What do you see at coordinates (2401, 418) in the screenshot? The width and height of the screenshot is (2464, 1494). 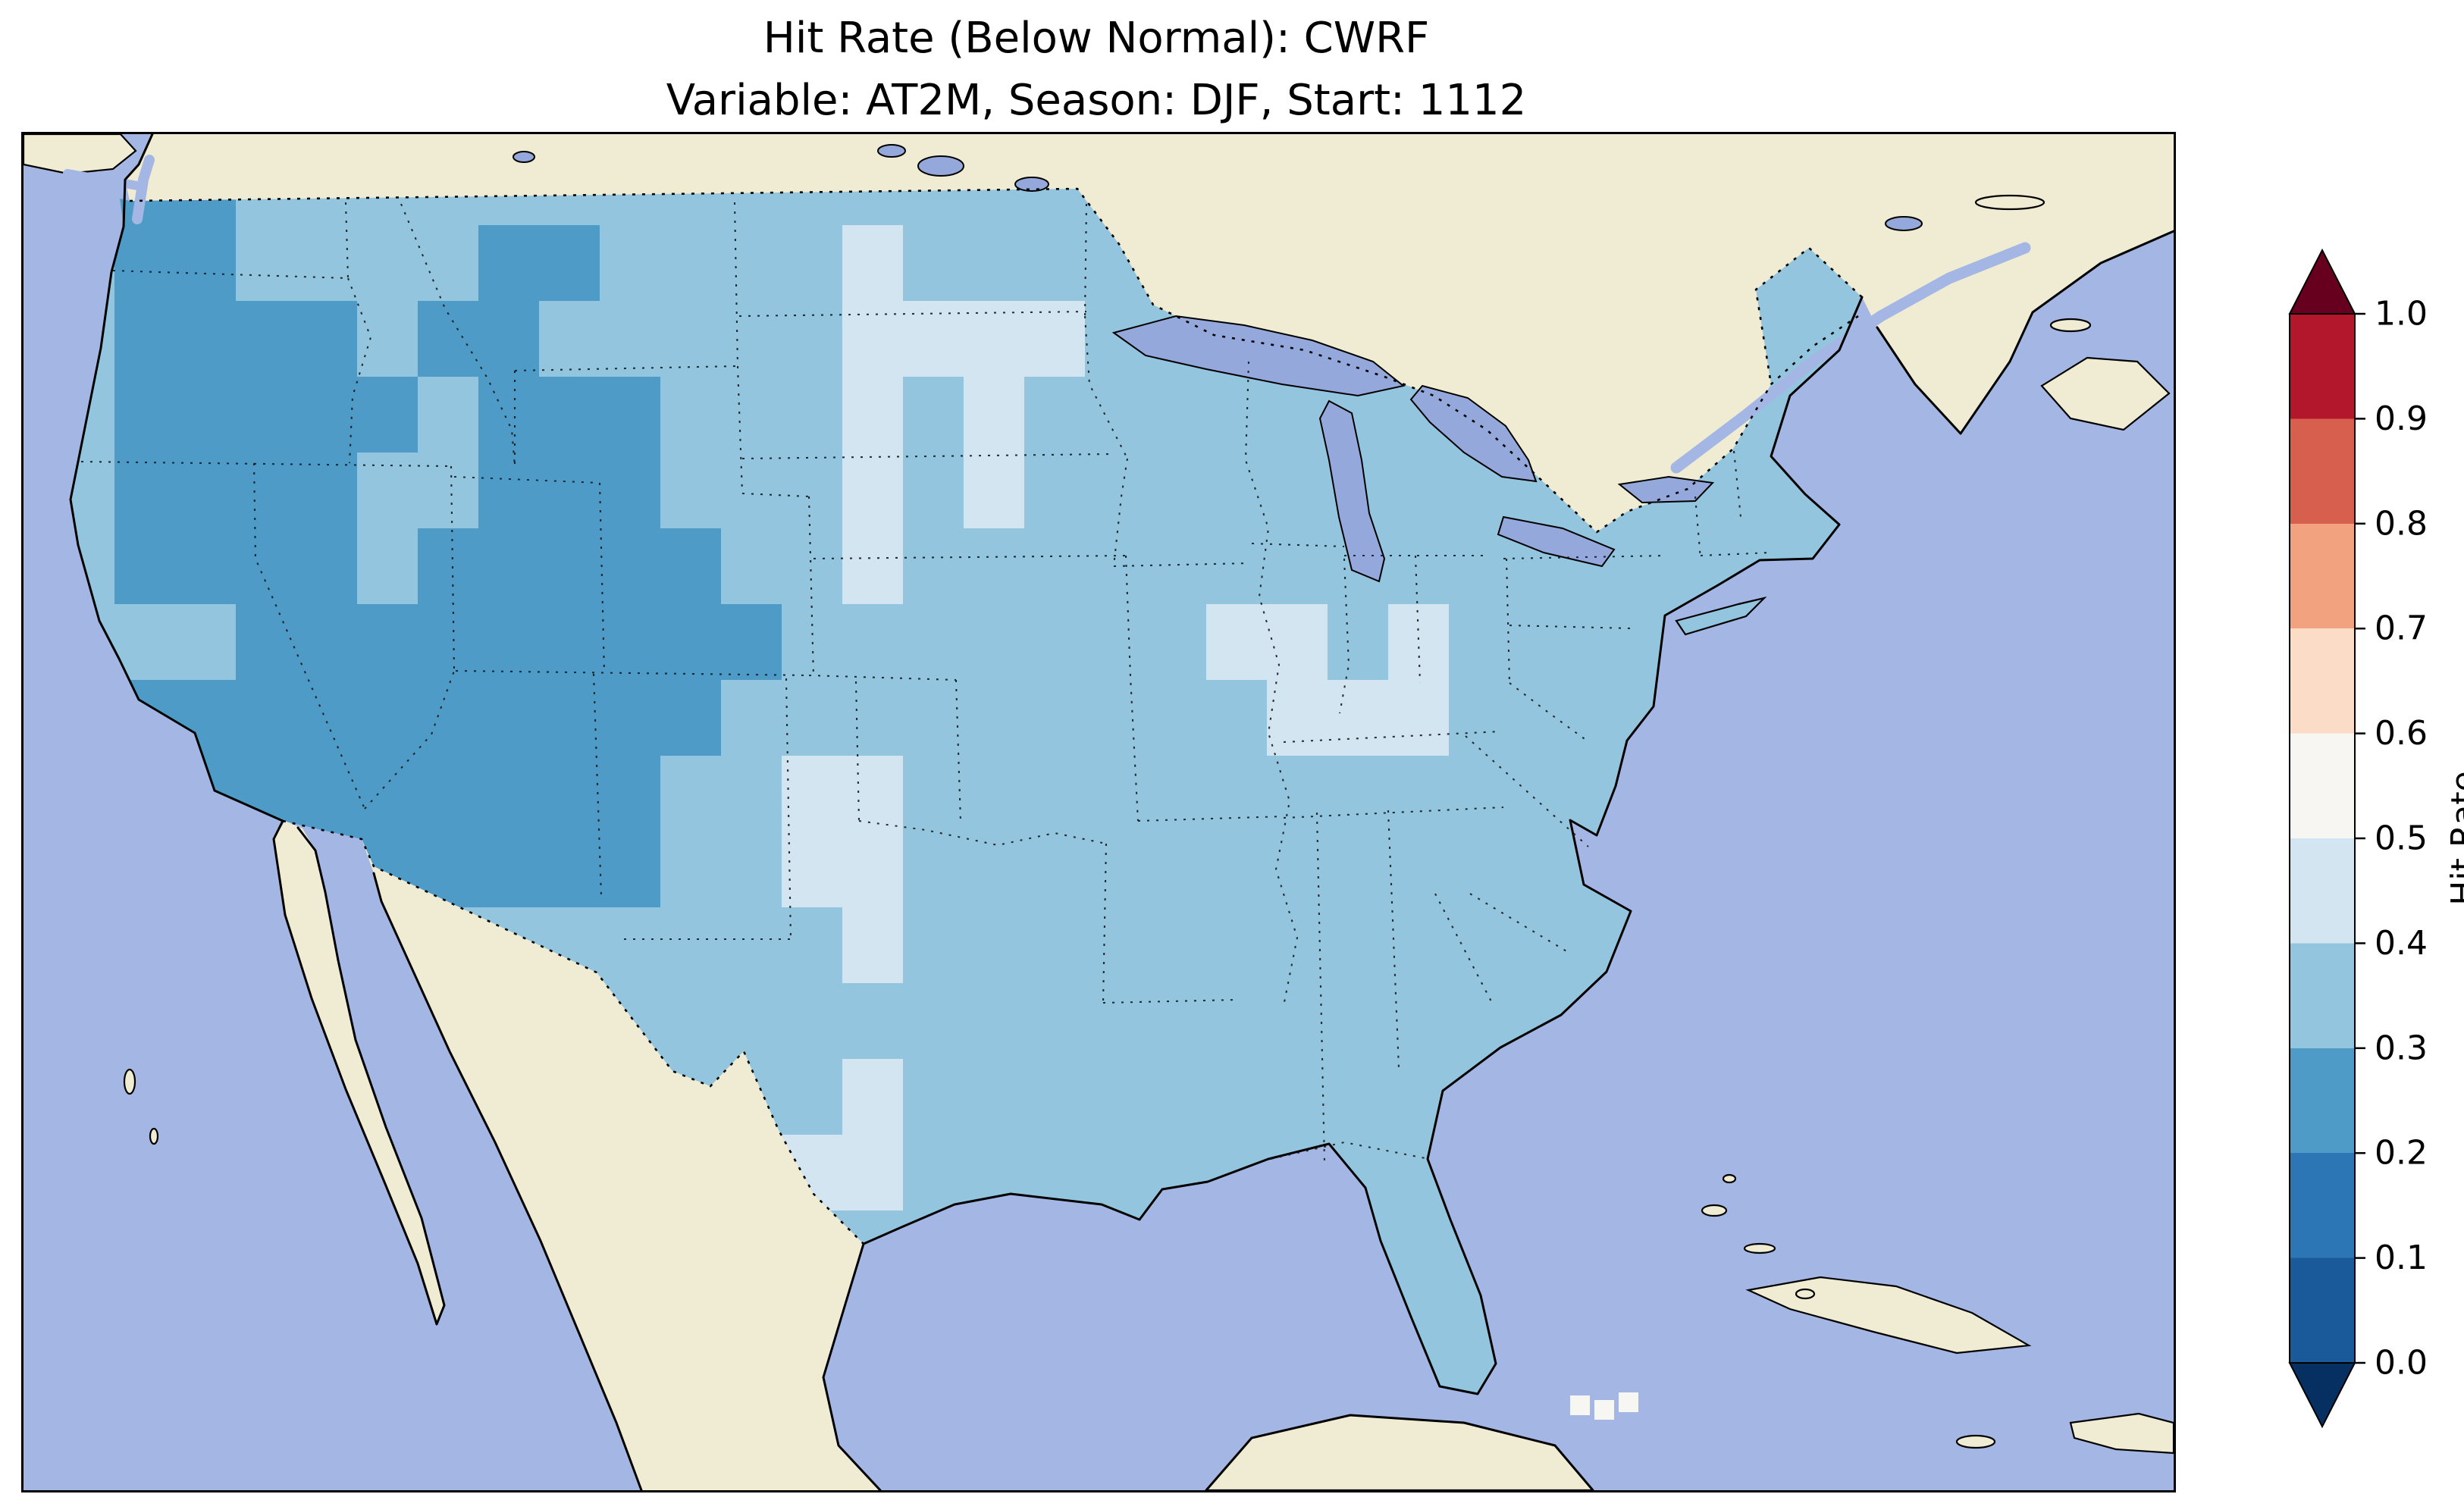 I see `colorbar-tick-label: 0.9` at bounding box center [2401, 418].